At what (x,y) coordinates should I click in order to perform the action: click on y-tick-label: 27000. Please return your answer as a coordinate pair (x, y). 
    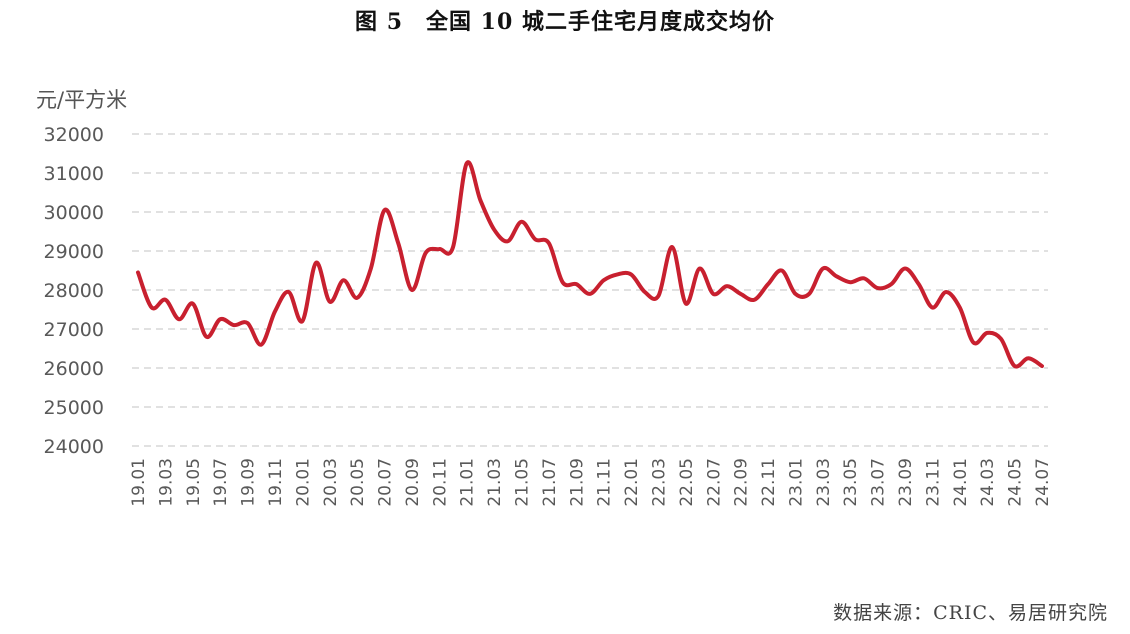
    Looking at the image, I should click on (74, 330).